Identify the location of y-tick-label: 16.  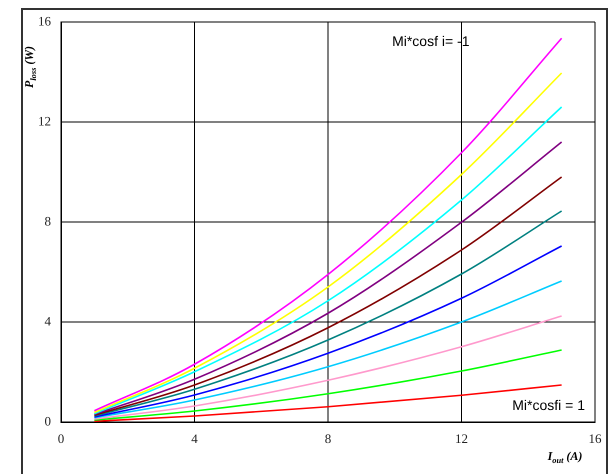
(45, 20).